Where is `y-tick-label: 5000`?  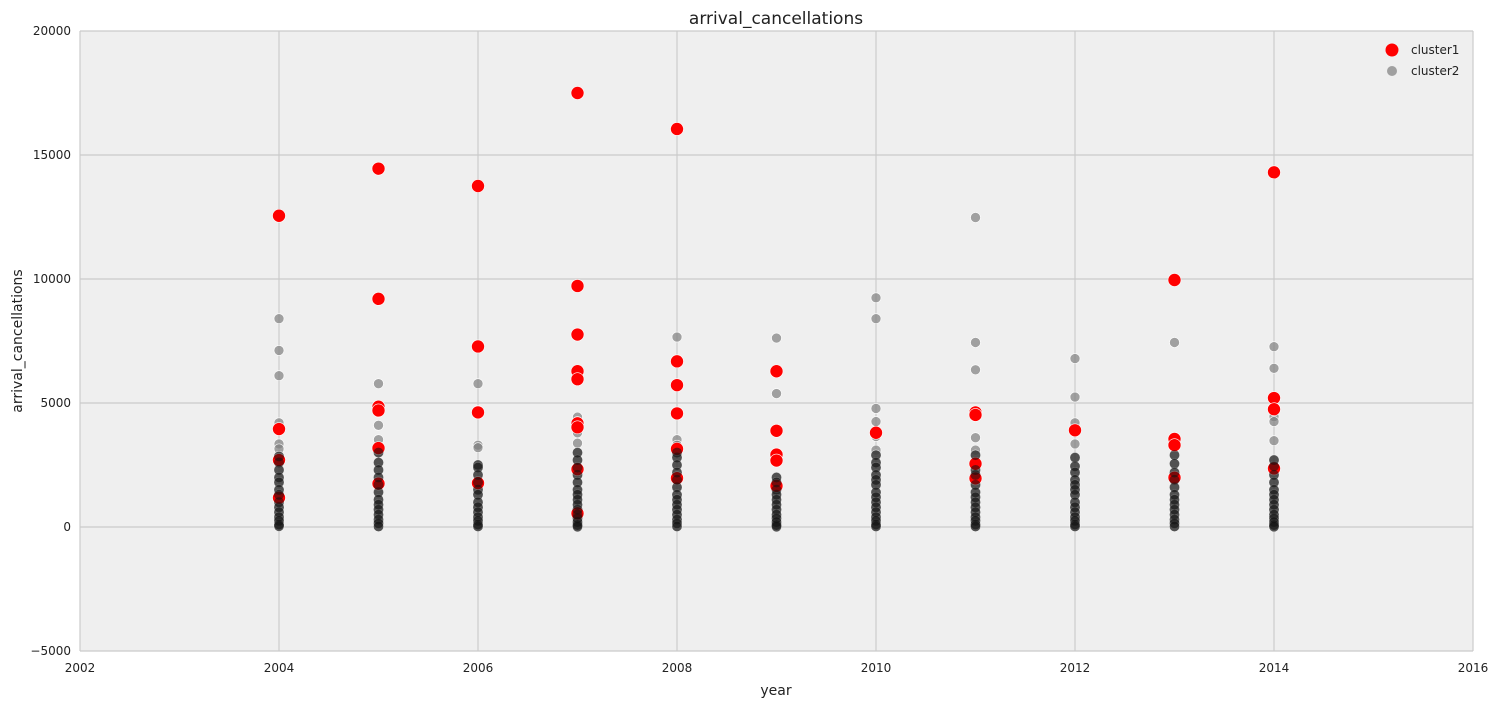 y-tick-label: 5000 is located at coordinates (55, 403).